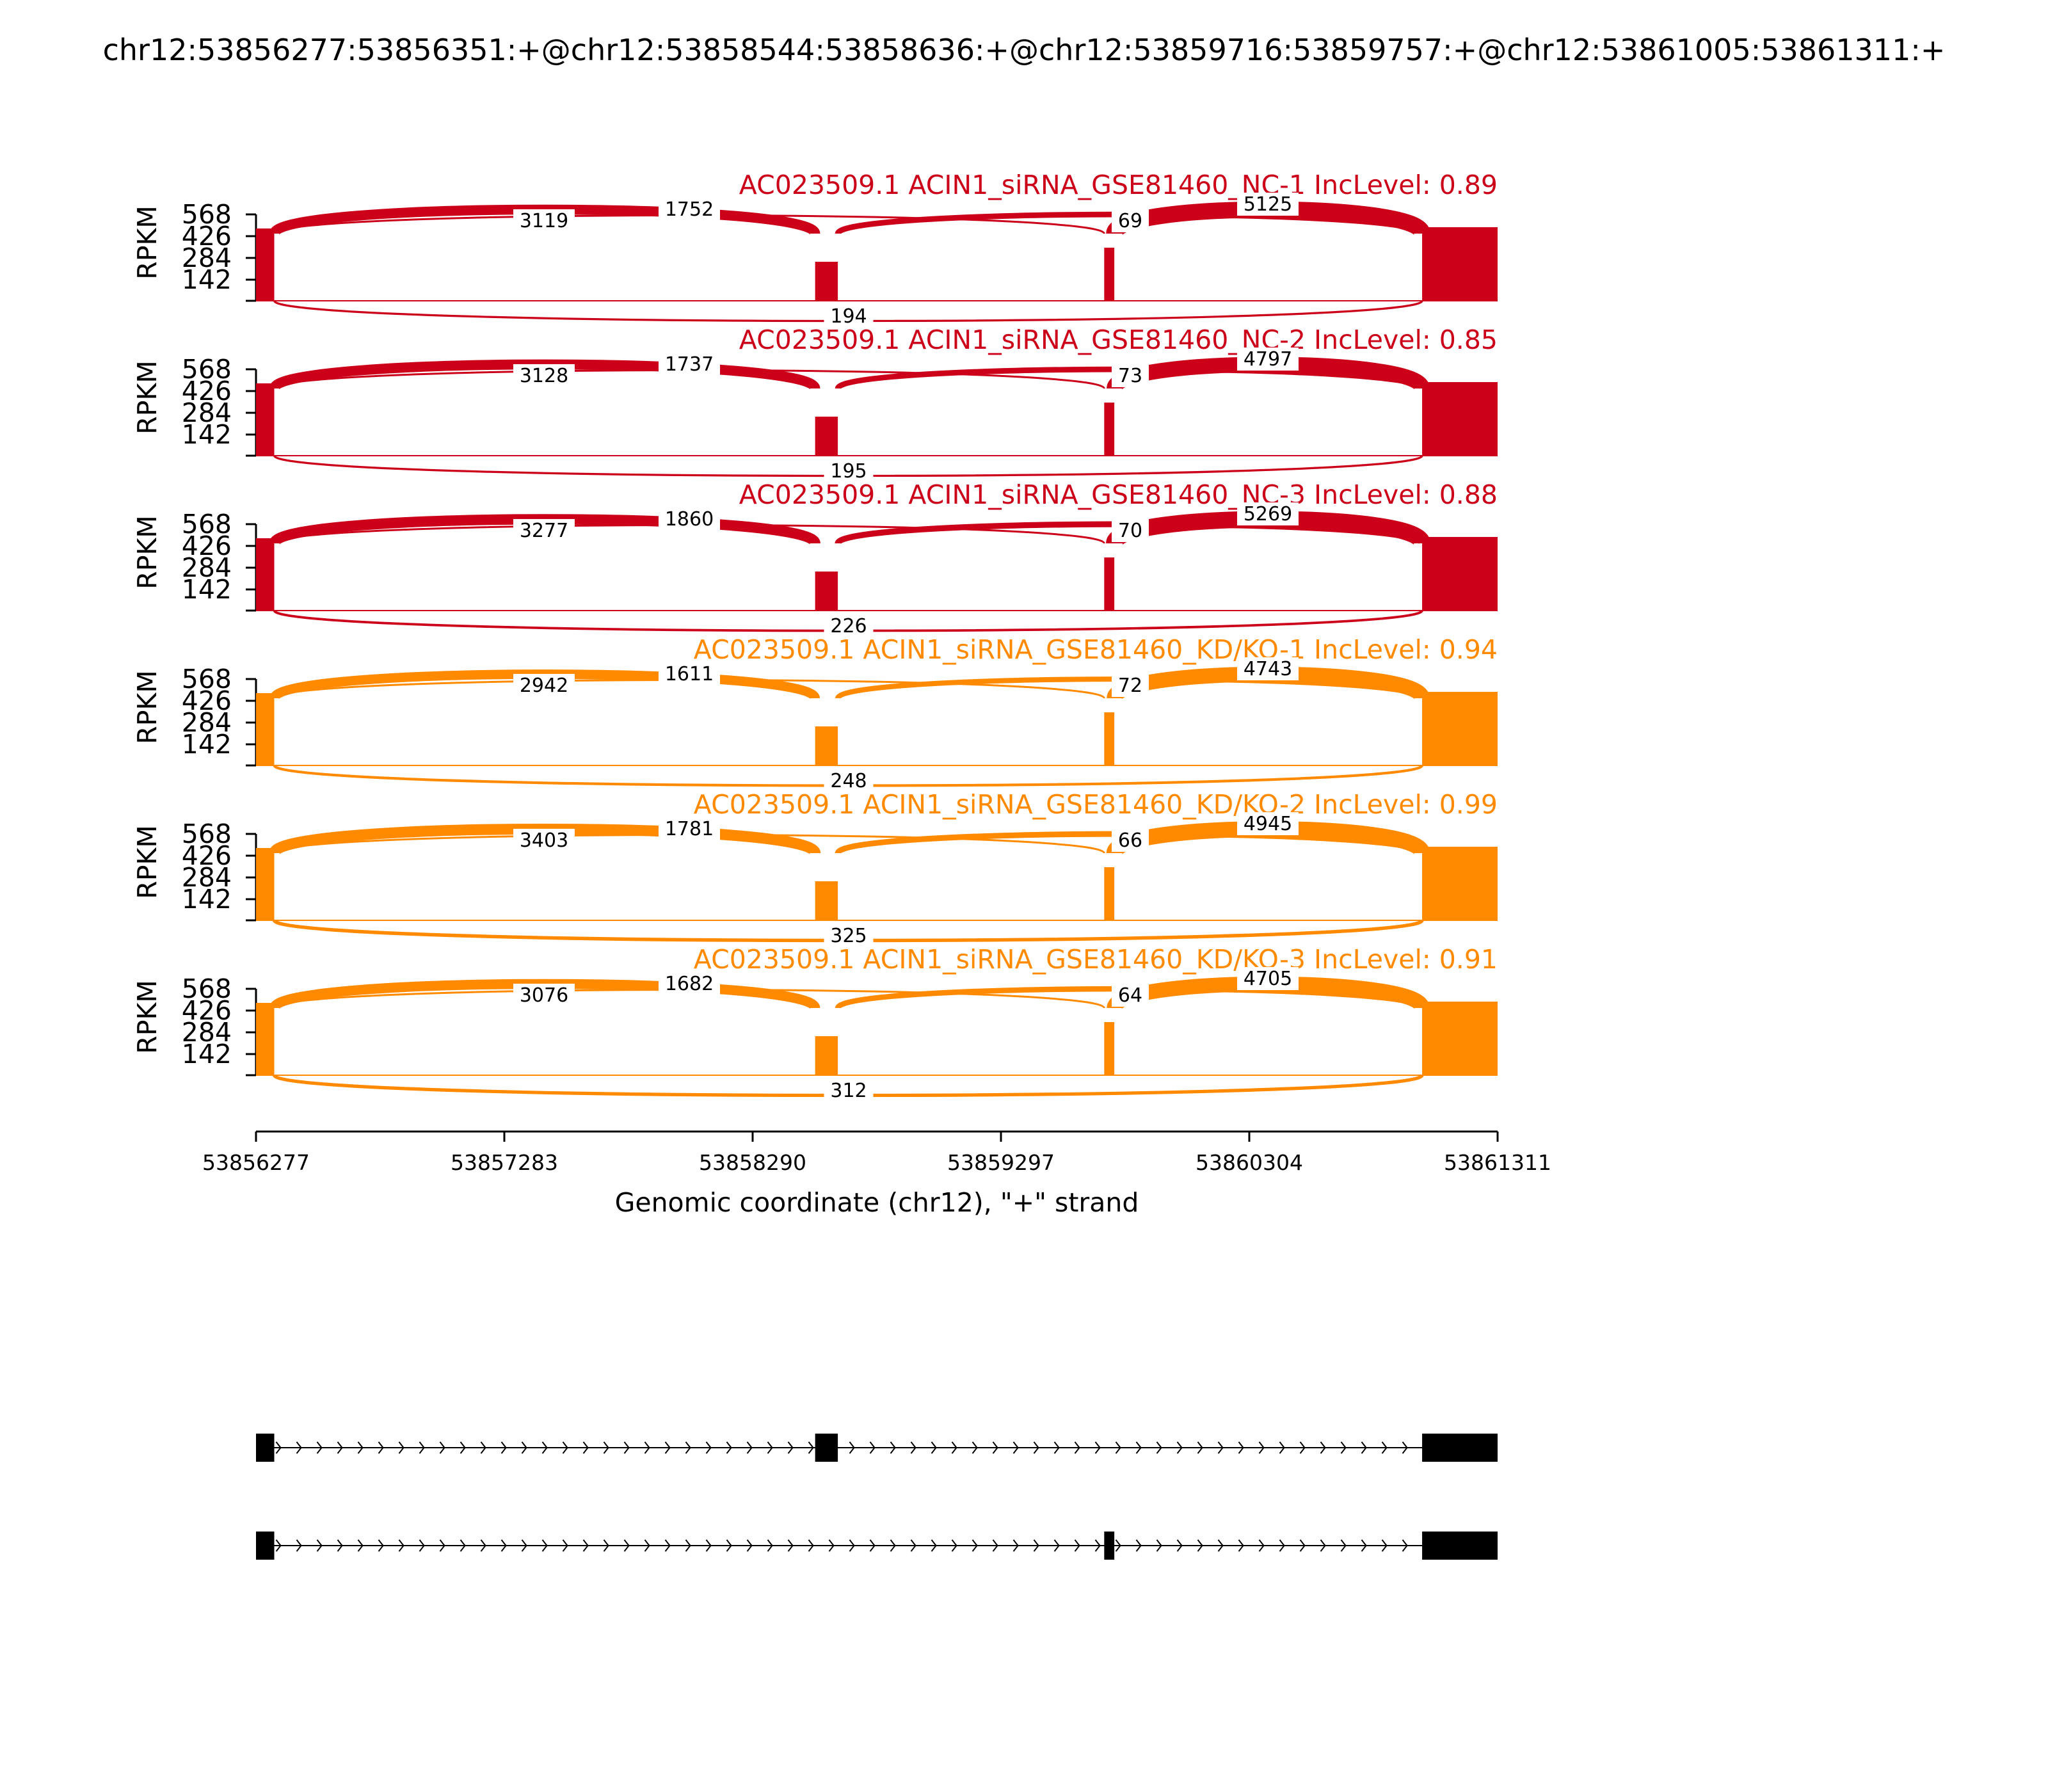 The height and width of the screenshot is (1792, 2048). I want to click on junction-count-e1-e4: 195, so click(848, 471).